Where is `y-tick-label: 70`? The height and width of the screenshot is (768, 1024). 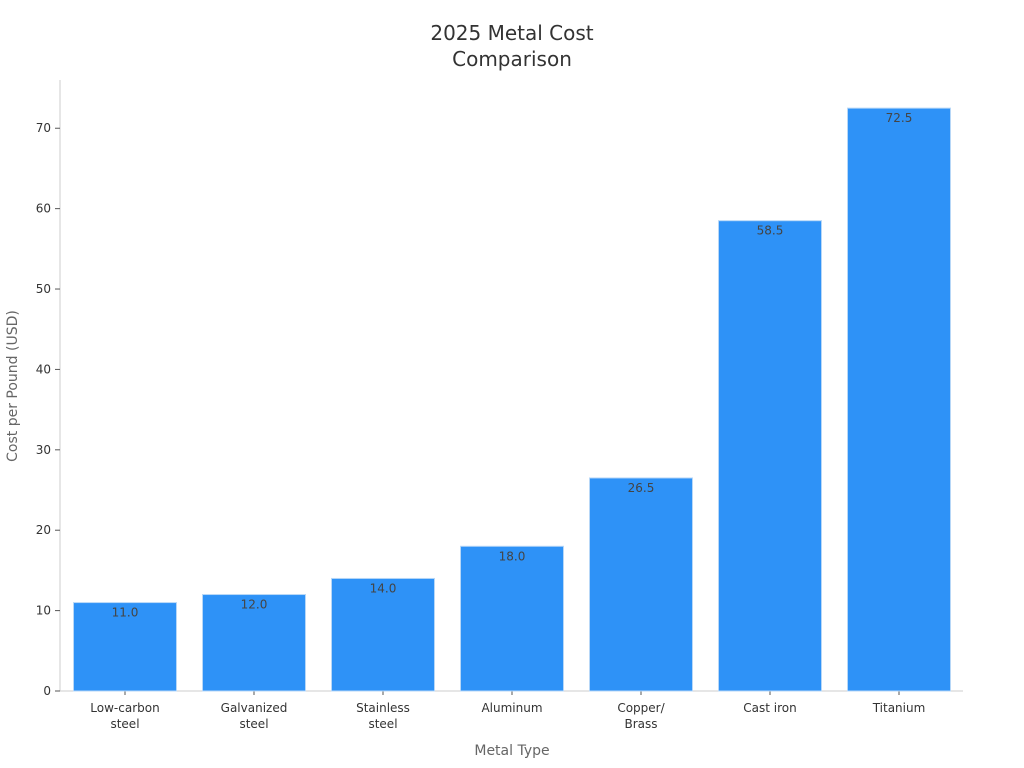 y-tick-label: 70 is located at coordinates (43, 128).